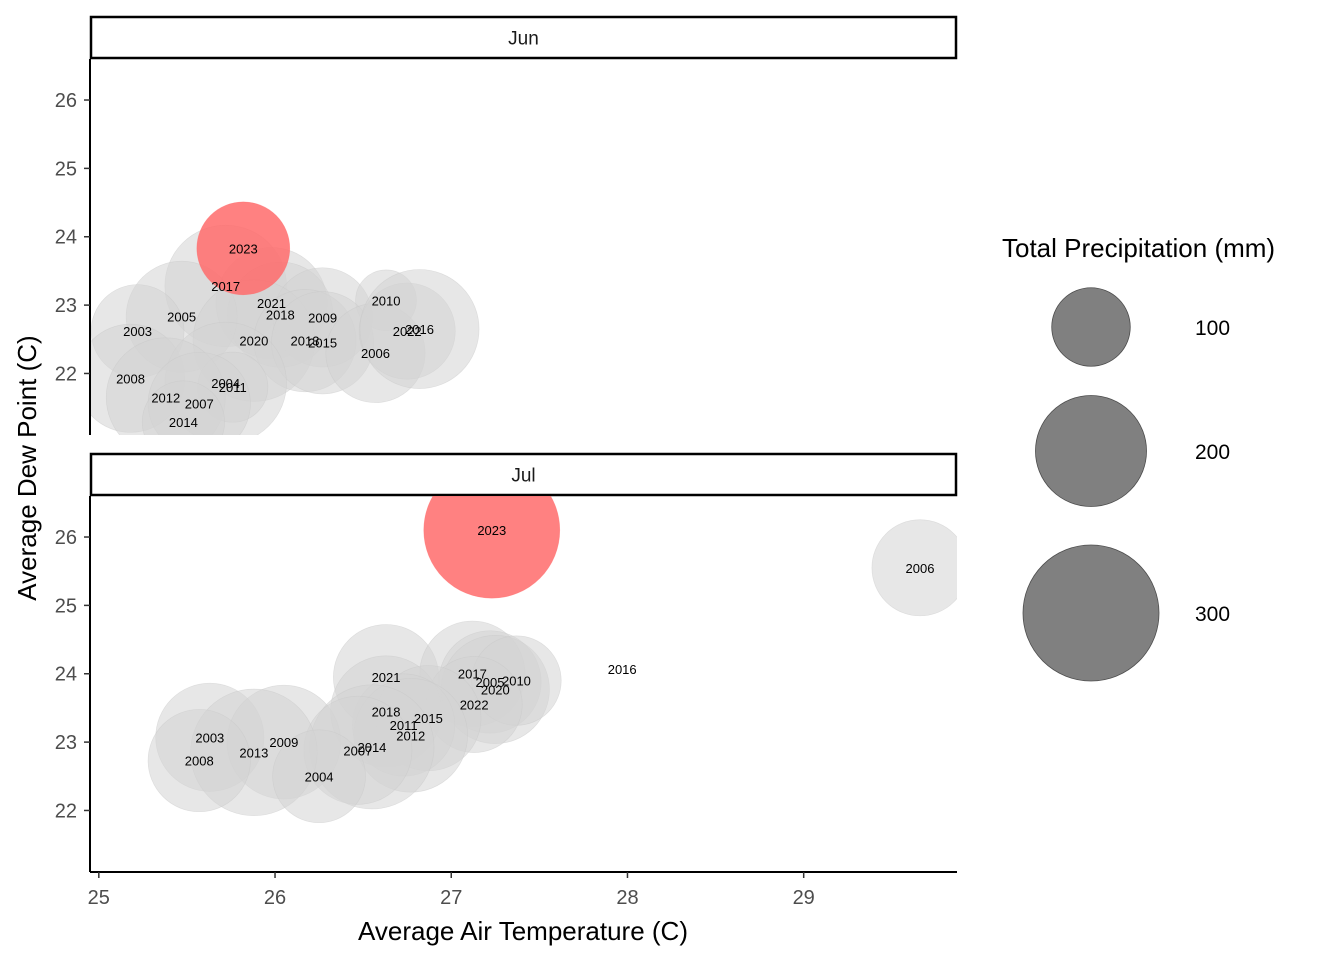 The image size is (1344, 960). I want to click on point-label-jul-2012: 2012, so click(410, 735).